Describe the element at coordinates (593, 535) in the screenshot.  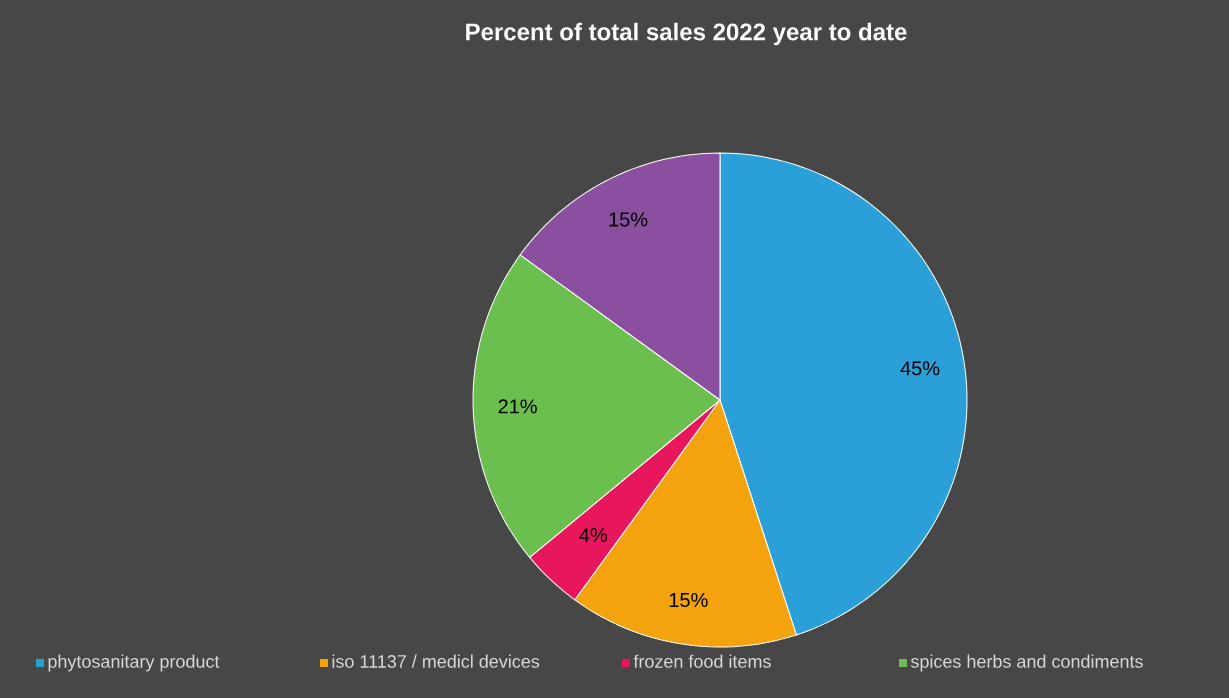
I see `data-label: 4%` at that location.